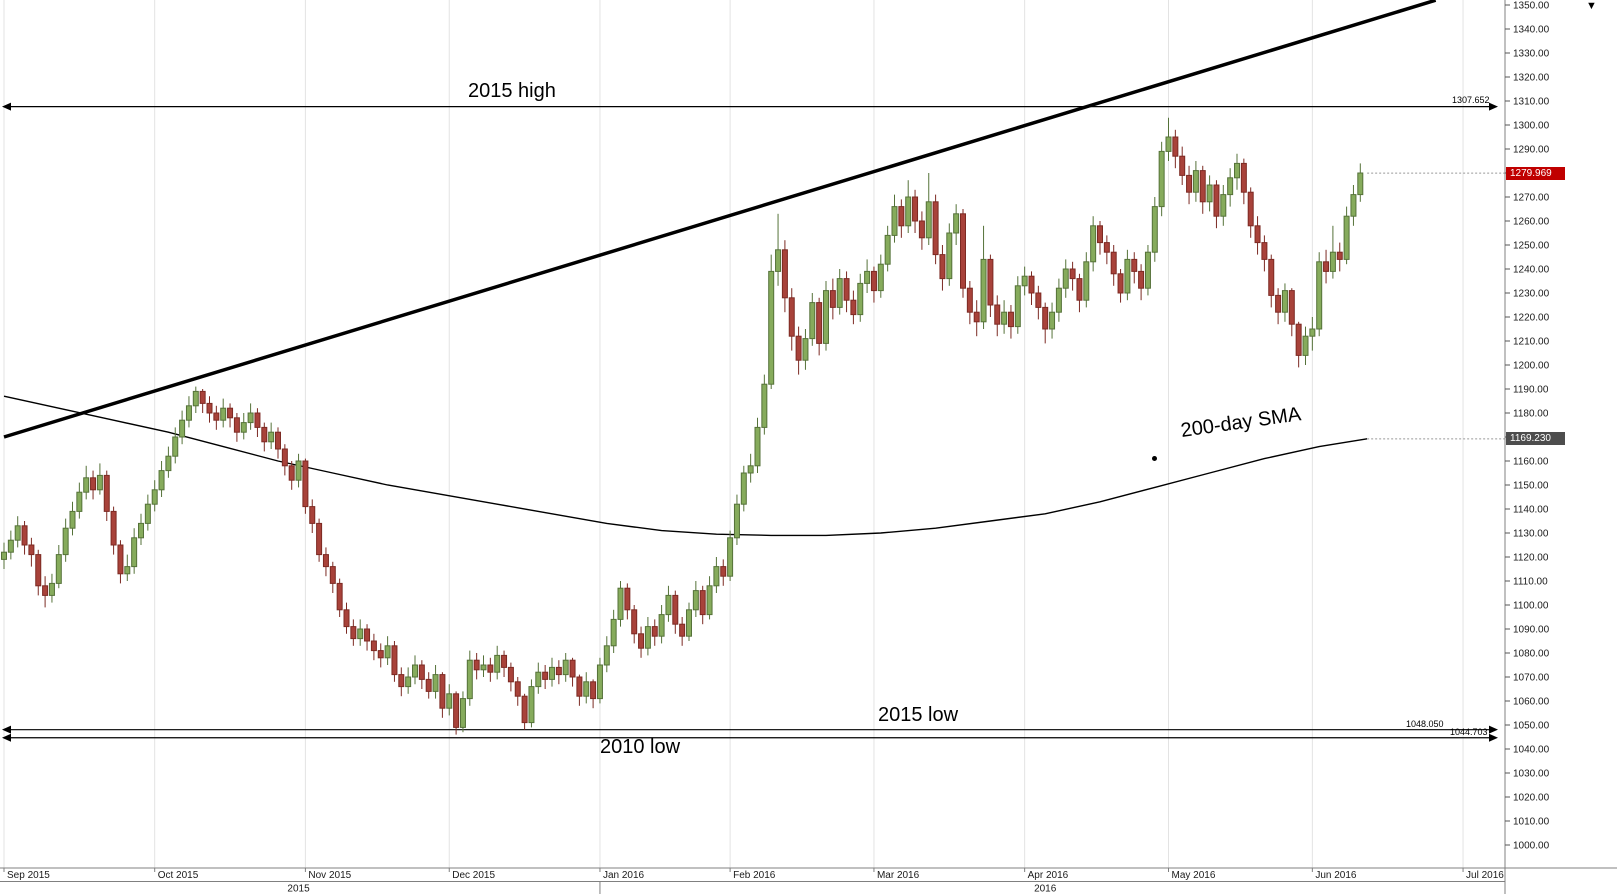 The height and width of the screenshot is (894, 1617). Describe the element at coordinates (1531, 318) in the screenshot. I see `price-tick-label: 1220.00` at that location.